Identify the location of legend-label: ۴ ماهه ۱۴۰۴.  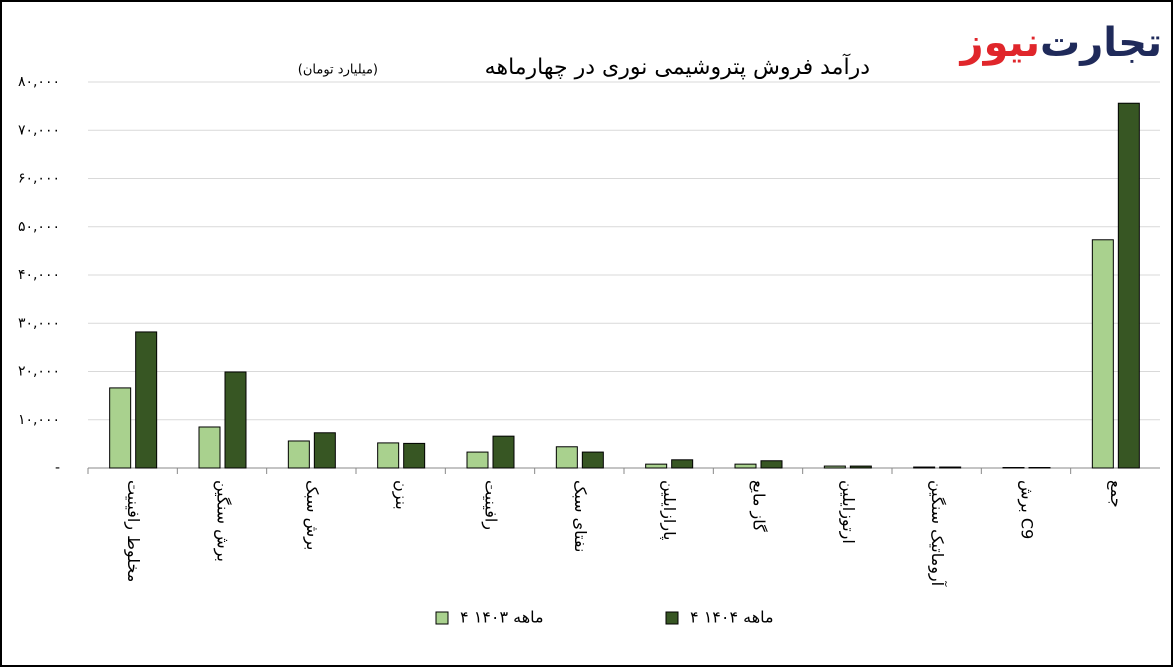
(732, 617).